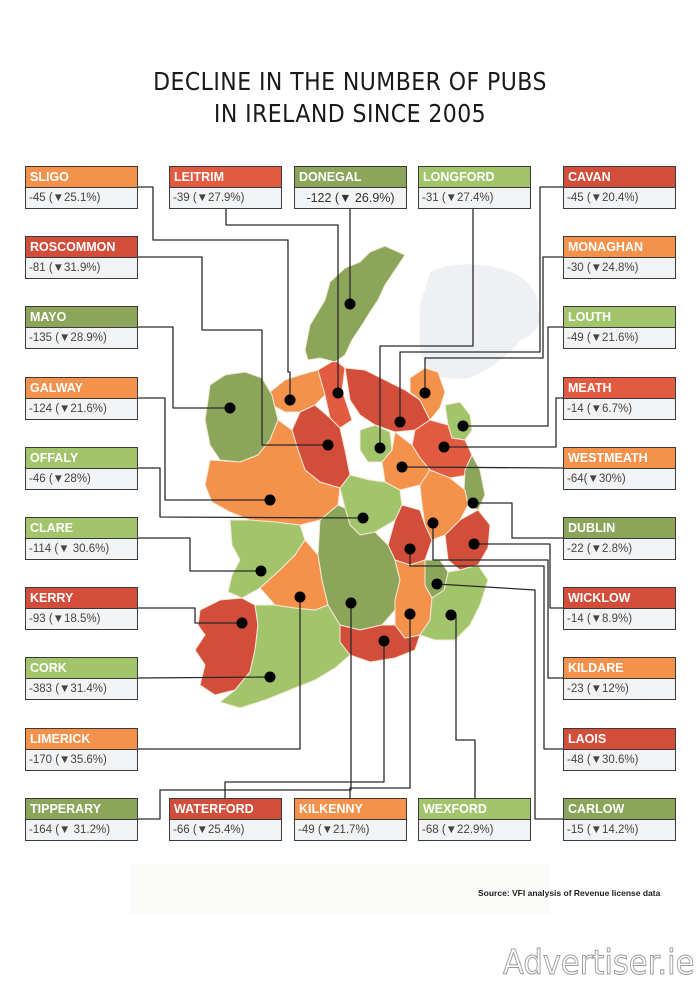 Image resolution: width=700 pixels, height=990 pixels. Describe the element at coordinates (600, 409) in the screenshot. I see `county-decline-value: -14 (▼6.7%)` at that location.